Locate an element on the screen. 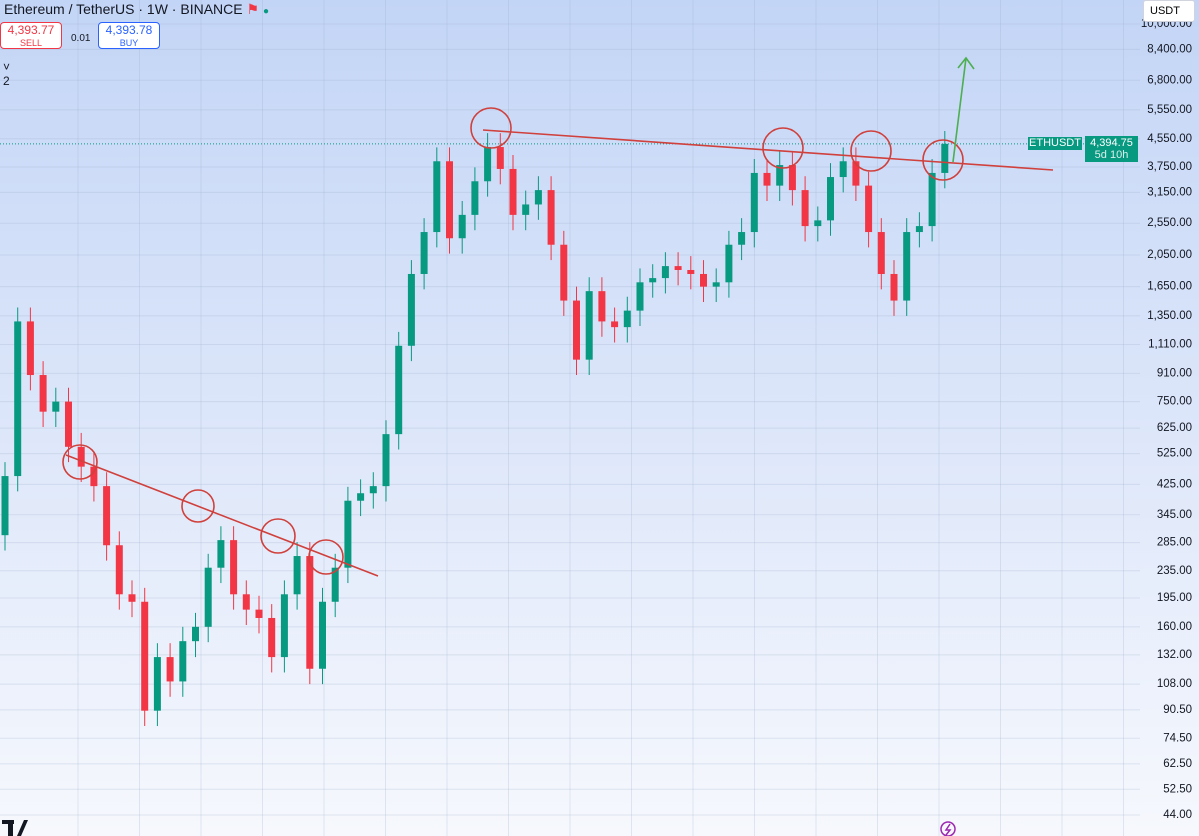  countdown: 5d 10h is located at coordinates (1111, 154).